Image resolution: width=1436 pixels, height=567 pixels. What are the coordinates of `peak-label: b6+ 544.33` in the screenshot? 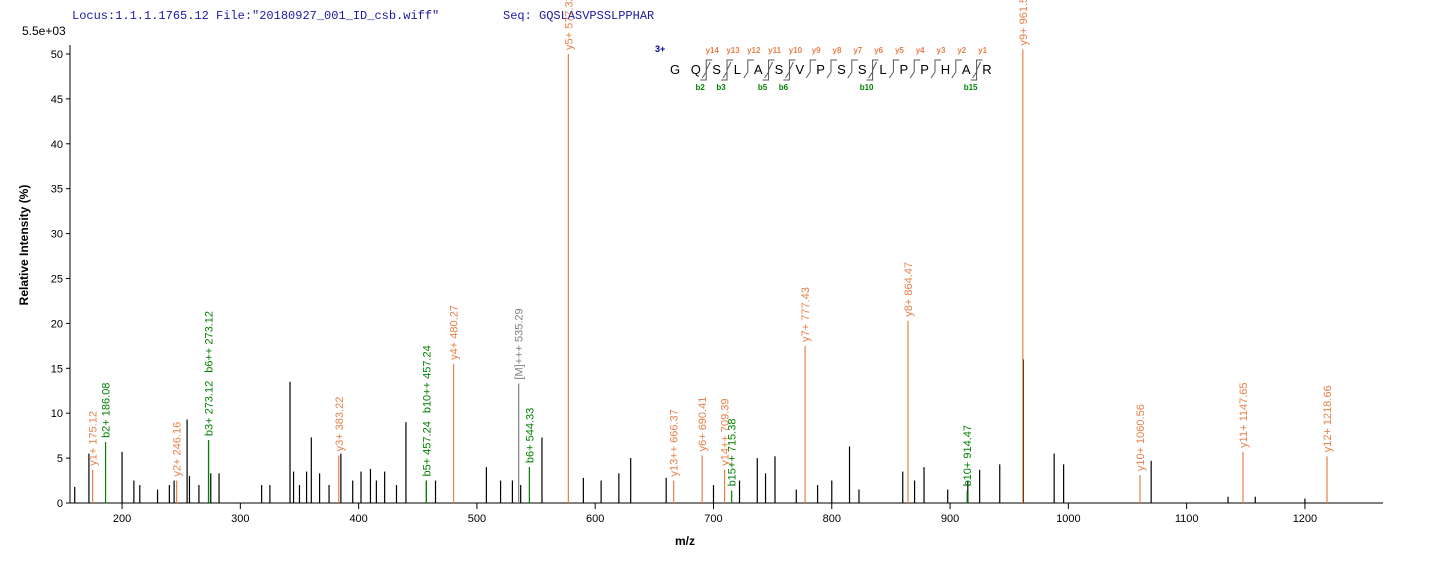 It's located at (530, 435).